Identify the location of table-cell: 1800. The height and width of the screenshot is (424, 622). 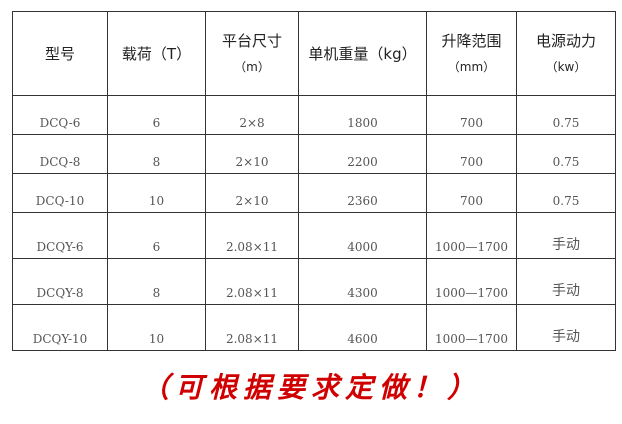
(362, 115).